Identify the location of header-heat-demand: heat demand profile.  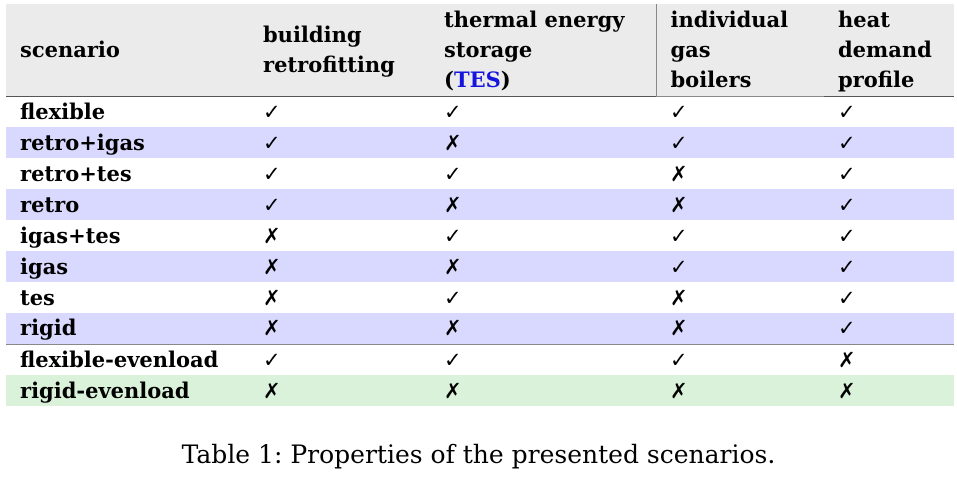
(885, 49).